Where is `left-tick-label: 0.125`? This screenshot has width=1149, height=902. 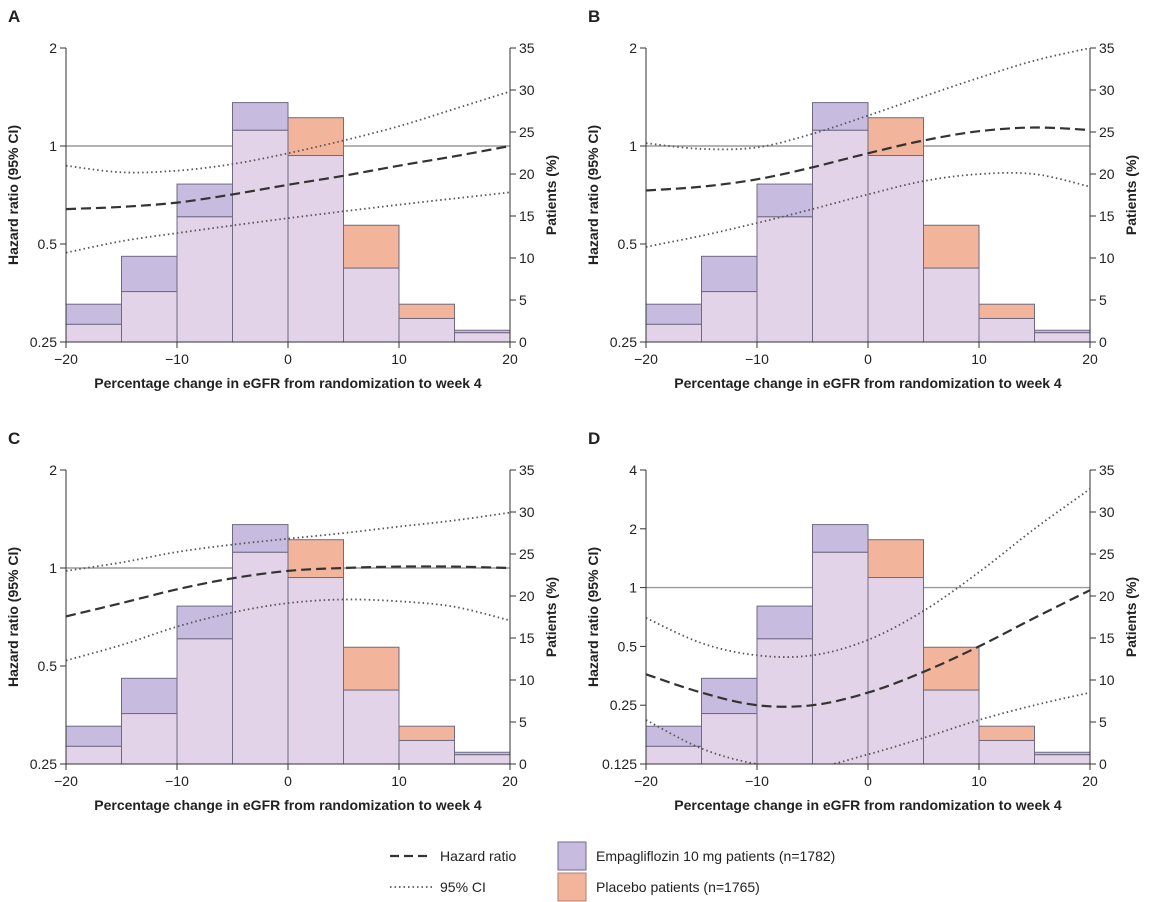 left-tick-label: 0.125 is located at coordinates (619, 764).